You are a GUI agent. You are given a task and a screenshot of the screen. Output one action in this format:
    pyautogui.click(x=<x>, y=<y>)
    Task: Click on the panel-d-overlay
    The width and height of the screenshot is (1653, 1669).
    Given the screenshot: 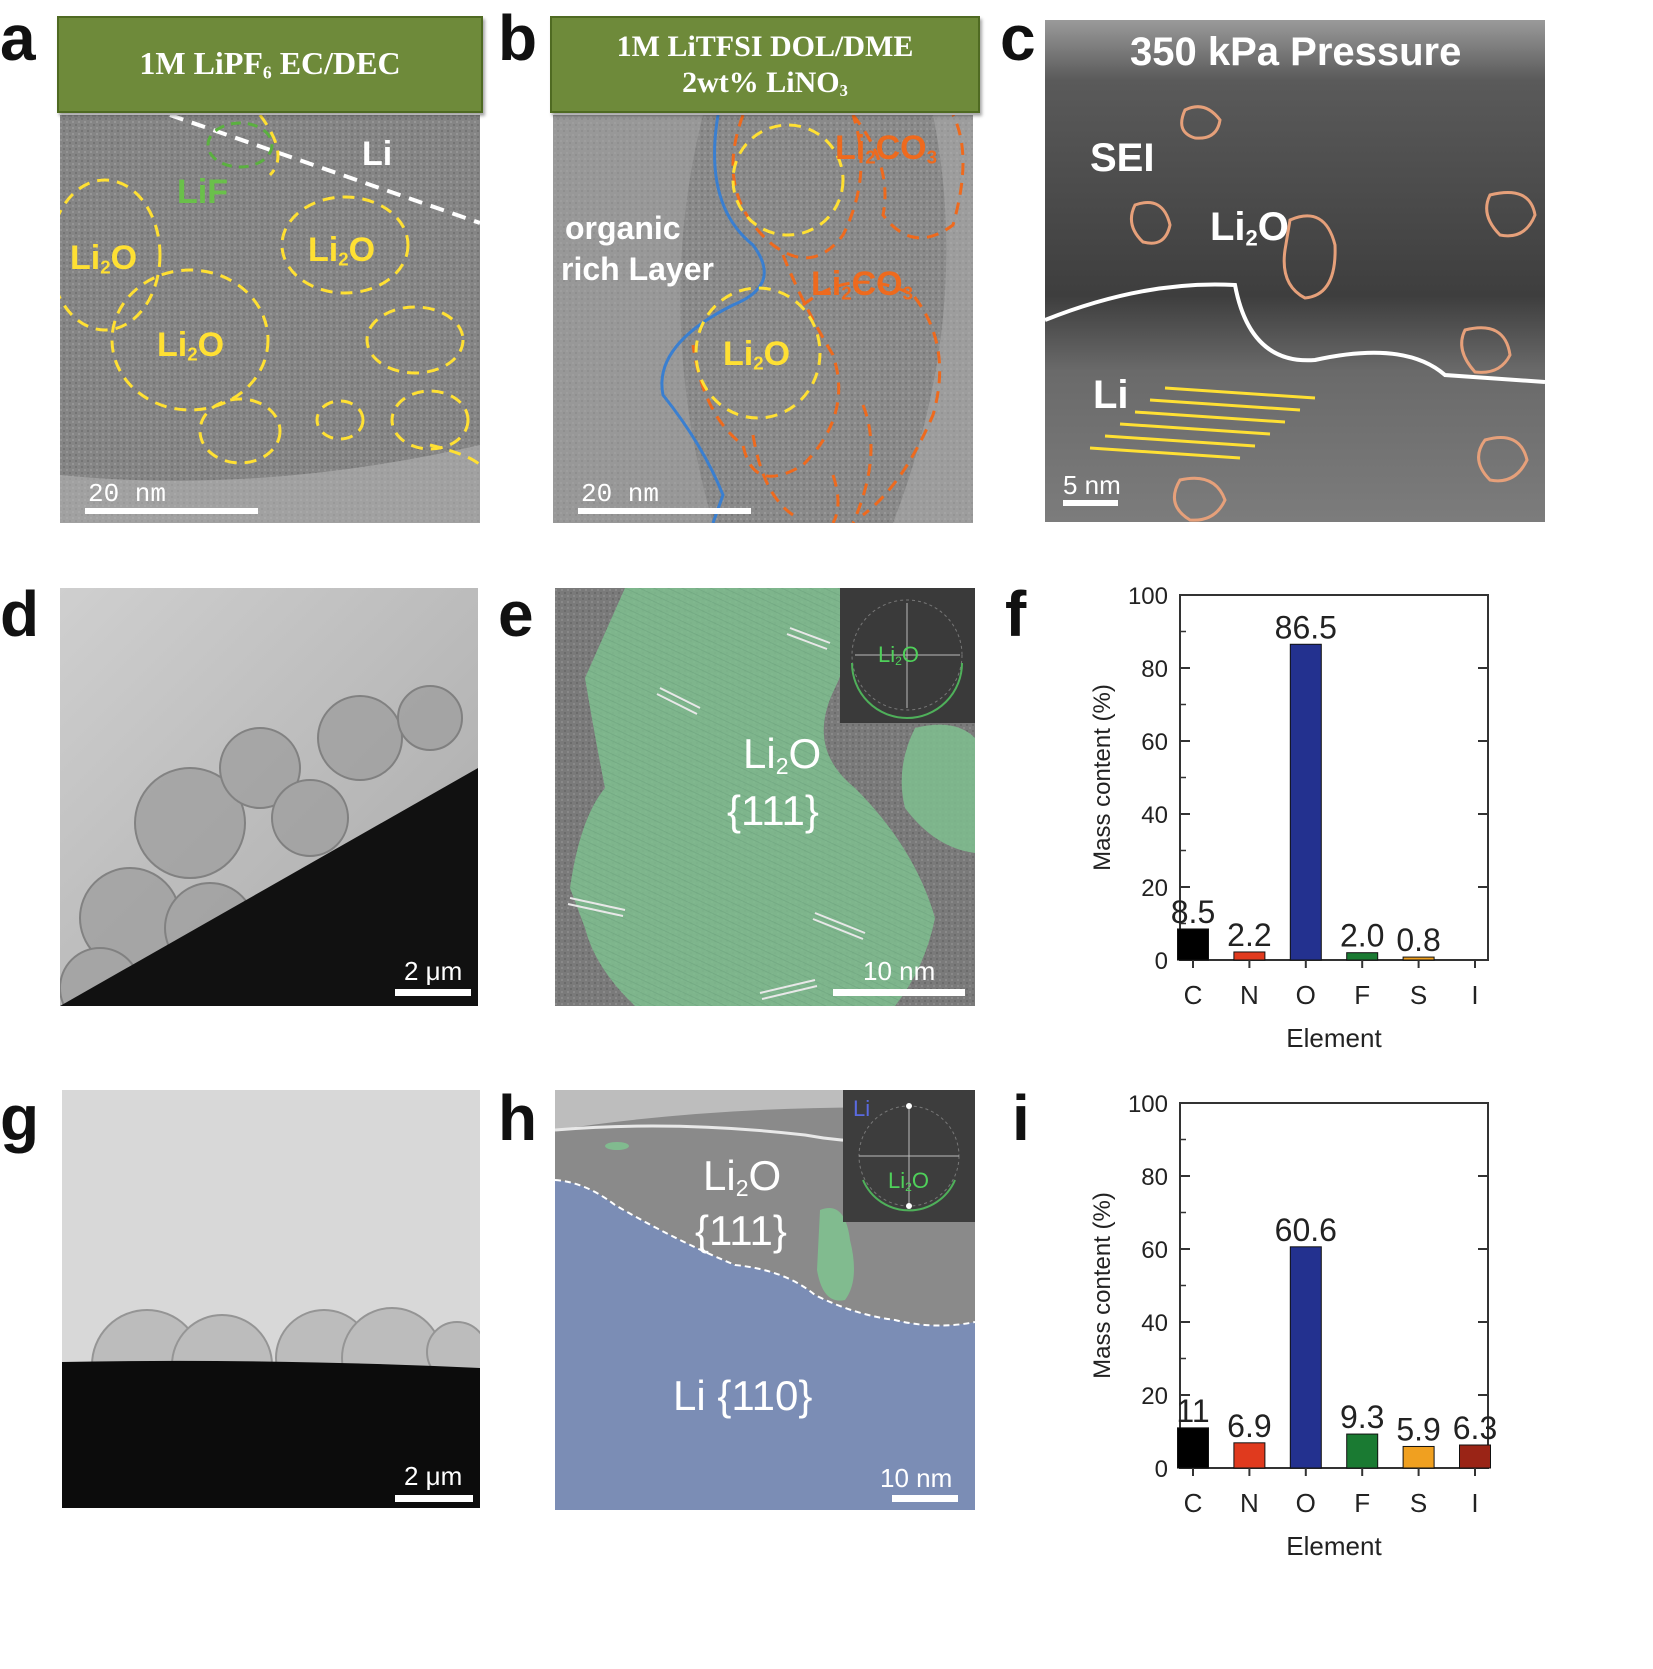 What is the action you would take?
    pyautogui.click(x=269, y=797)
    